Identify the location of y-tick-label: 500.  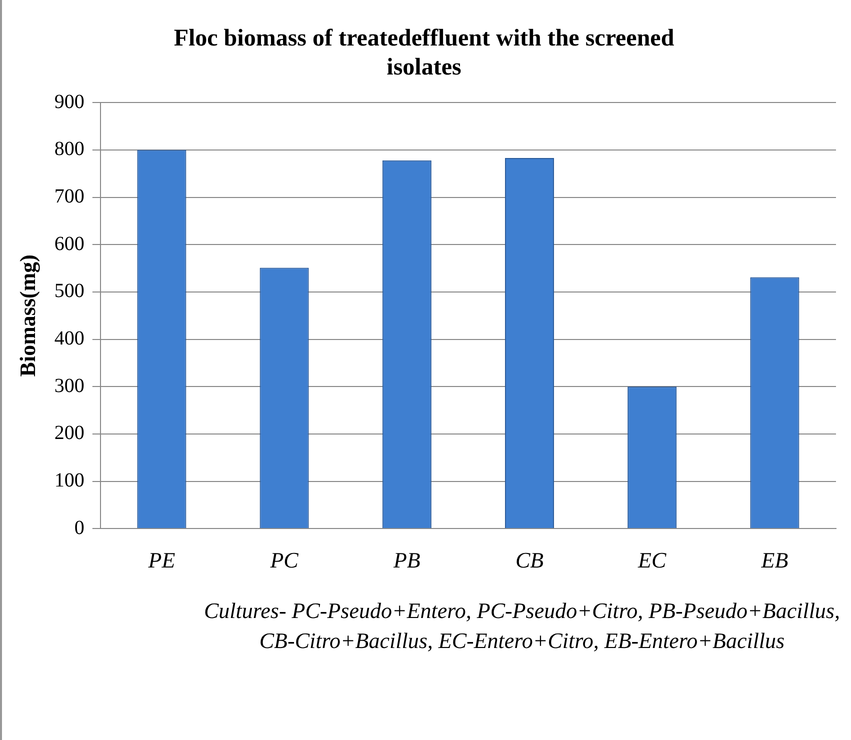
(69, 291).